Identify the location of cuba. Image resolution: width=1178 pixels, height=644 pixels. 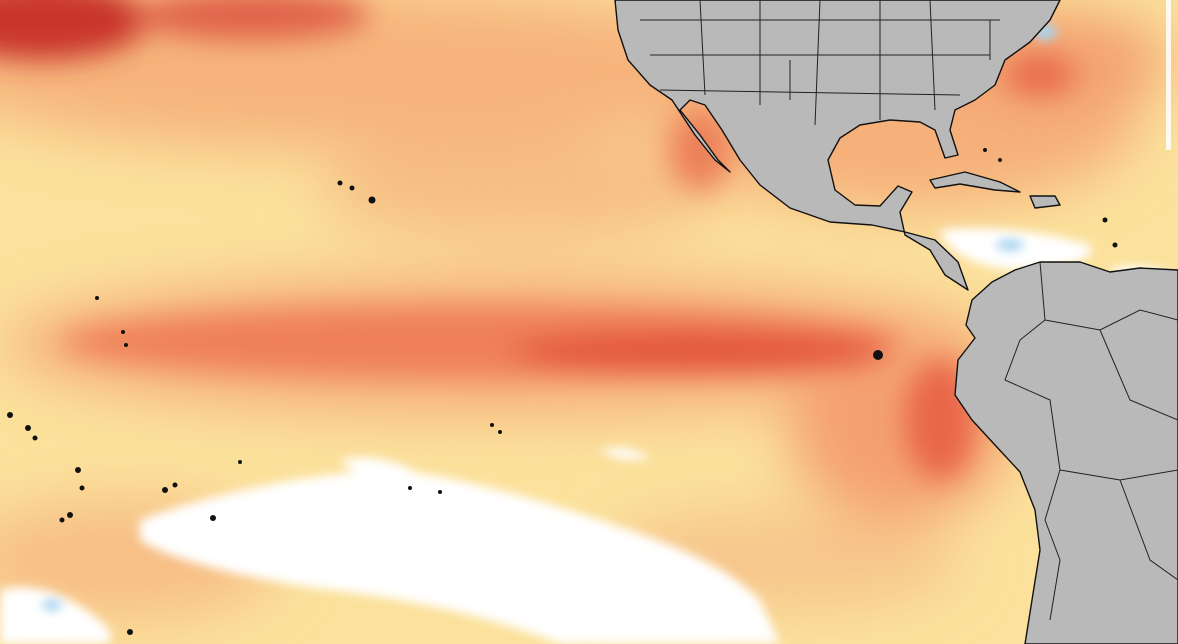
(975, 182).